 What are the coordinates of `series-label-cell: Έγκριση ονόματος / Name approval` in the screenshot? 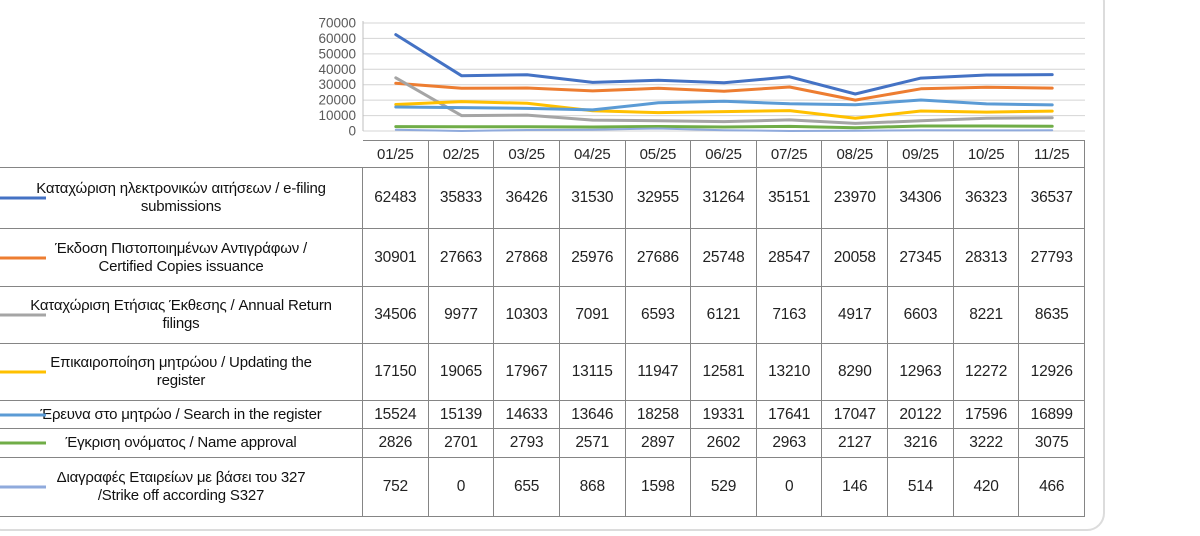 It's located at (181, 443).